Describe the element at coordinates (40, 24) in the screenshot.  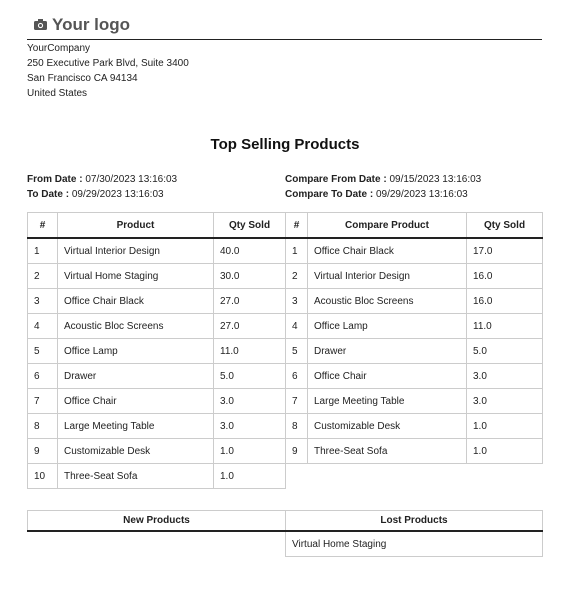
I see `camera-icon` at that location.